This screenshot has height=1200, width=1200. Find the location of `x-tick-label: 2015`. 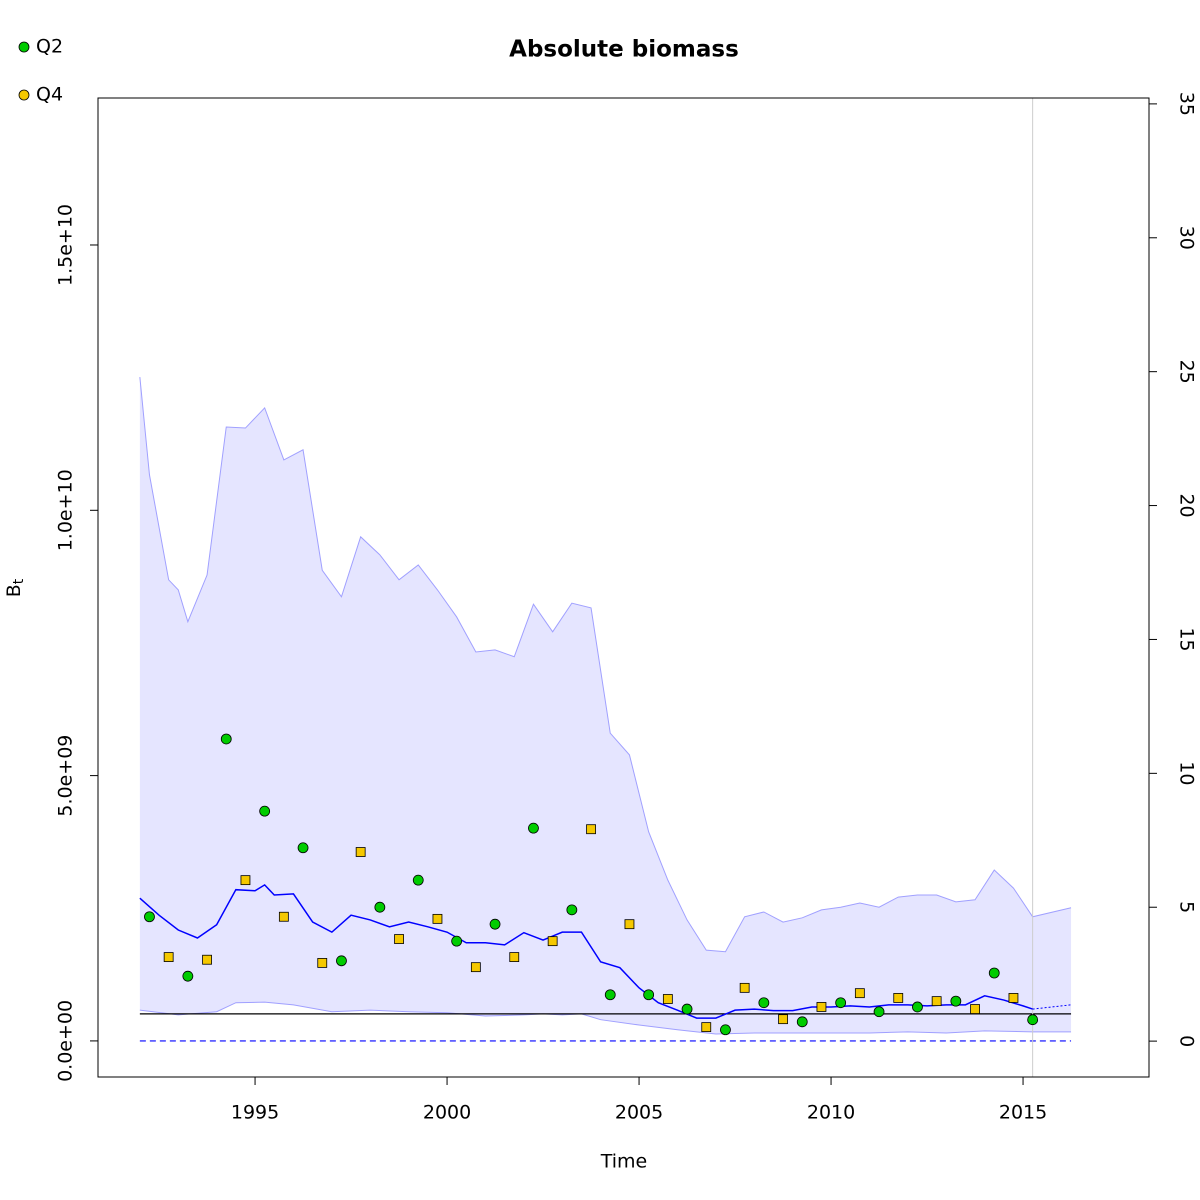

x-tick-label: 2015 is located at coordinates (1023, 1113).